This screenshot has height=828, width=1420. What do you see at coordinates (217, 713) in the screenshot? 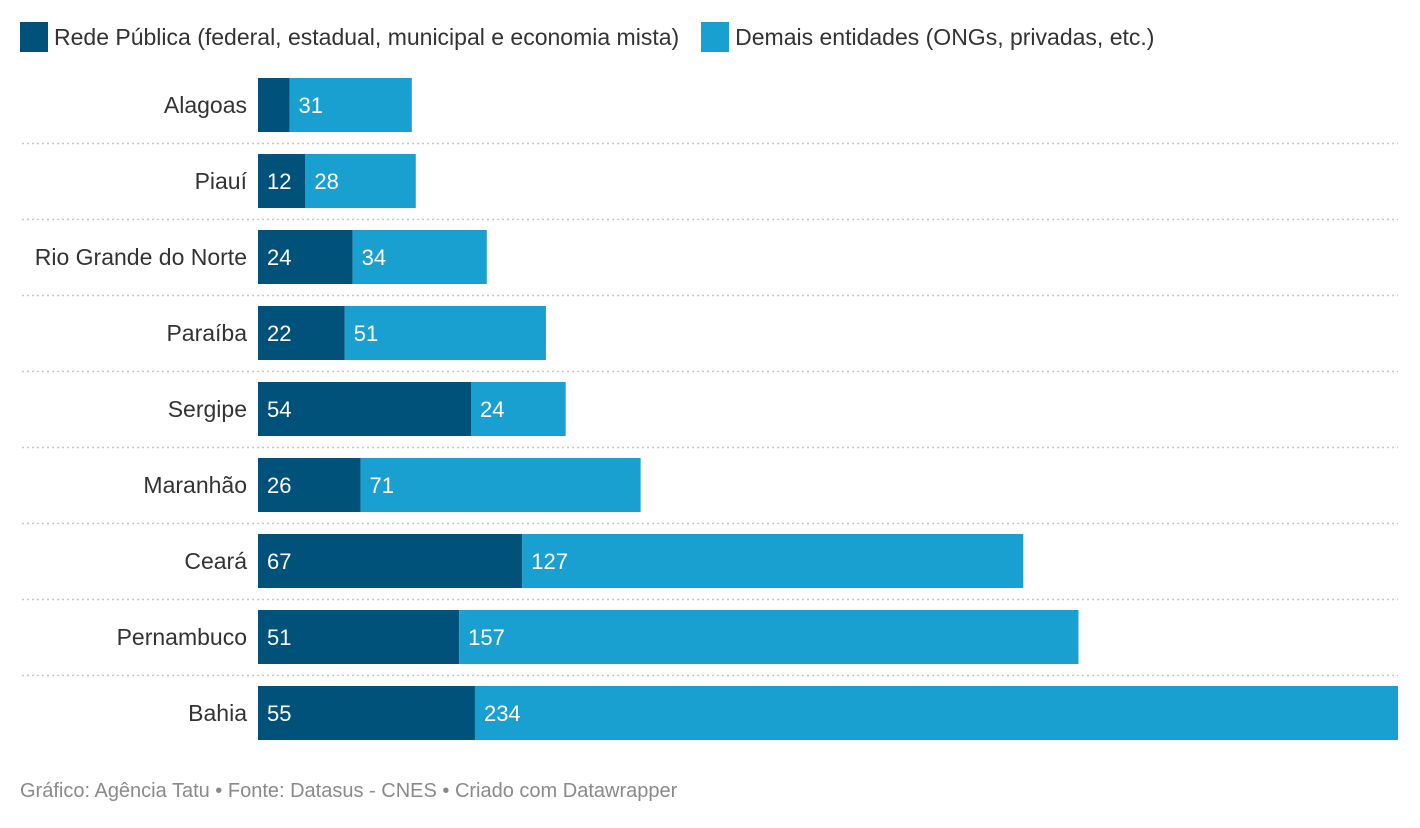
I see `category-label: Bahia` at bounding box center [217, 713].